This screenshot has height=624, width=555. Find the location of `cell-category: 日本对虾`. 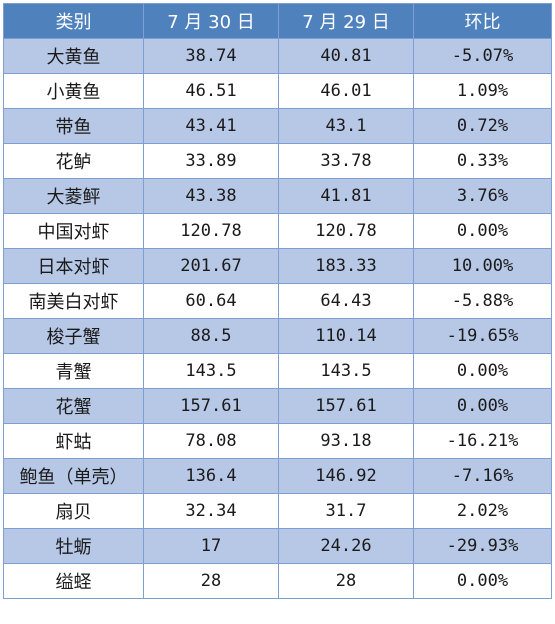

cell-category: 日本对虾 is located at coordinates (73, 266).